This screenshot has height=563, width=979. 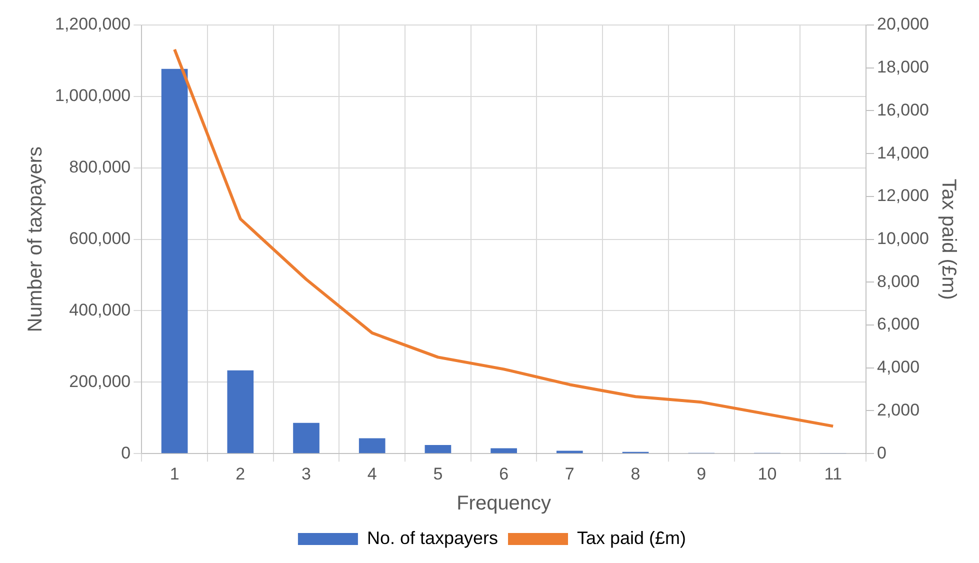 What do you see at coordinates (948, 239) in the screenshot?
I see `y2-axis-title: Tax paid (£m)` at bounding box center [948, 239].